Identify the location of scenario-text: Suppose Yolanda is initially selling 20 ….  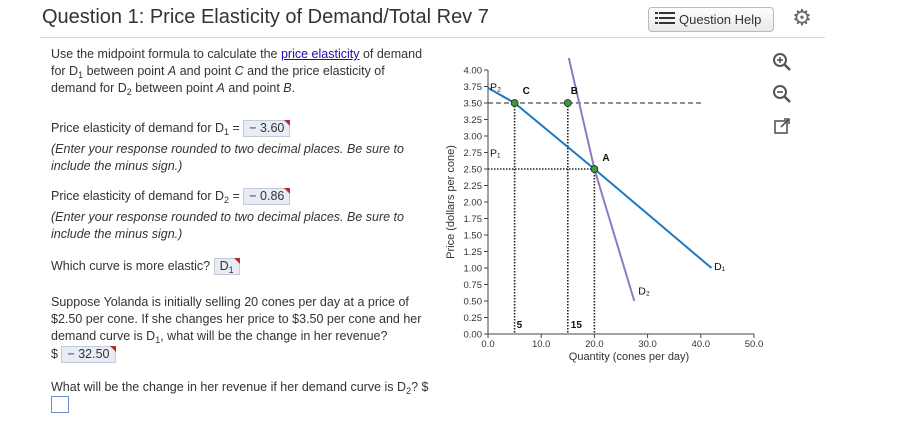
(236, 319).